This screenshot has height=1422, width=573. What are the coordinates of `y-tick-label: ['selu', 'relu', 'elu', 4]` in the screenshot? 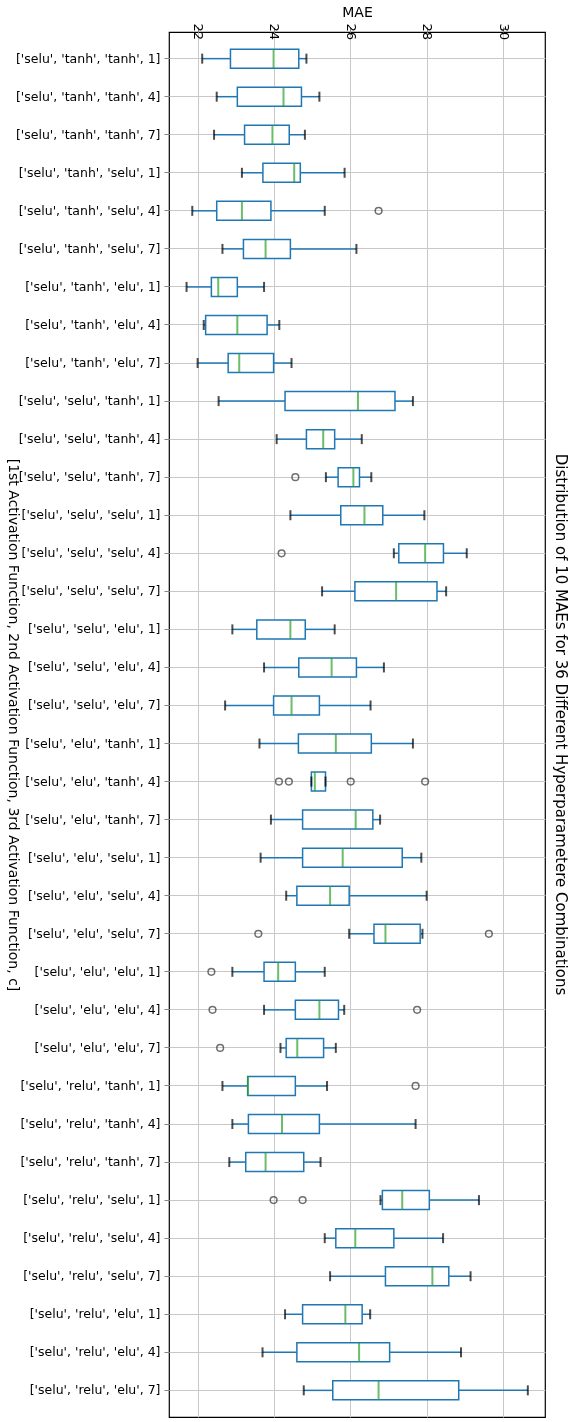 It's located at (95, 1352).